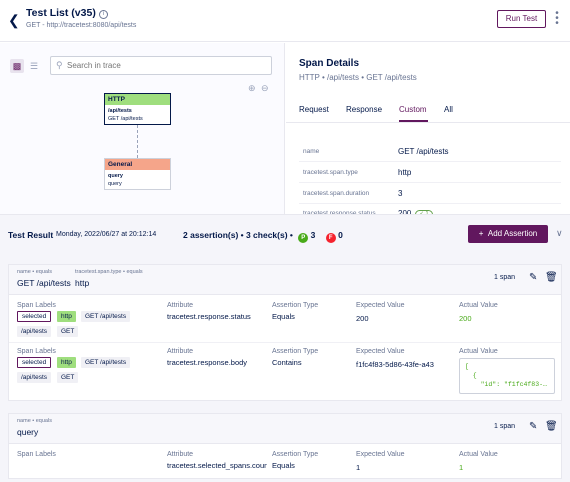 Image resolution: width=570 pixels, height=482 pixels. Describe the element at coordinates (521, 19) in the screenshot. I see `run-test-button: Run Test` at that location.